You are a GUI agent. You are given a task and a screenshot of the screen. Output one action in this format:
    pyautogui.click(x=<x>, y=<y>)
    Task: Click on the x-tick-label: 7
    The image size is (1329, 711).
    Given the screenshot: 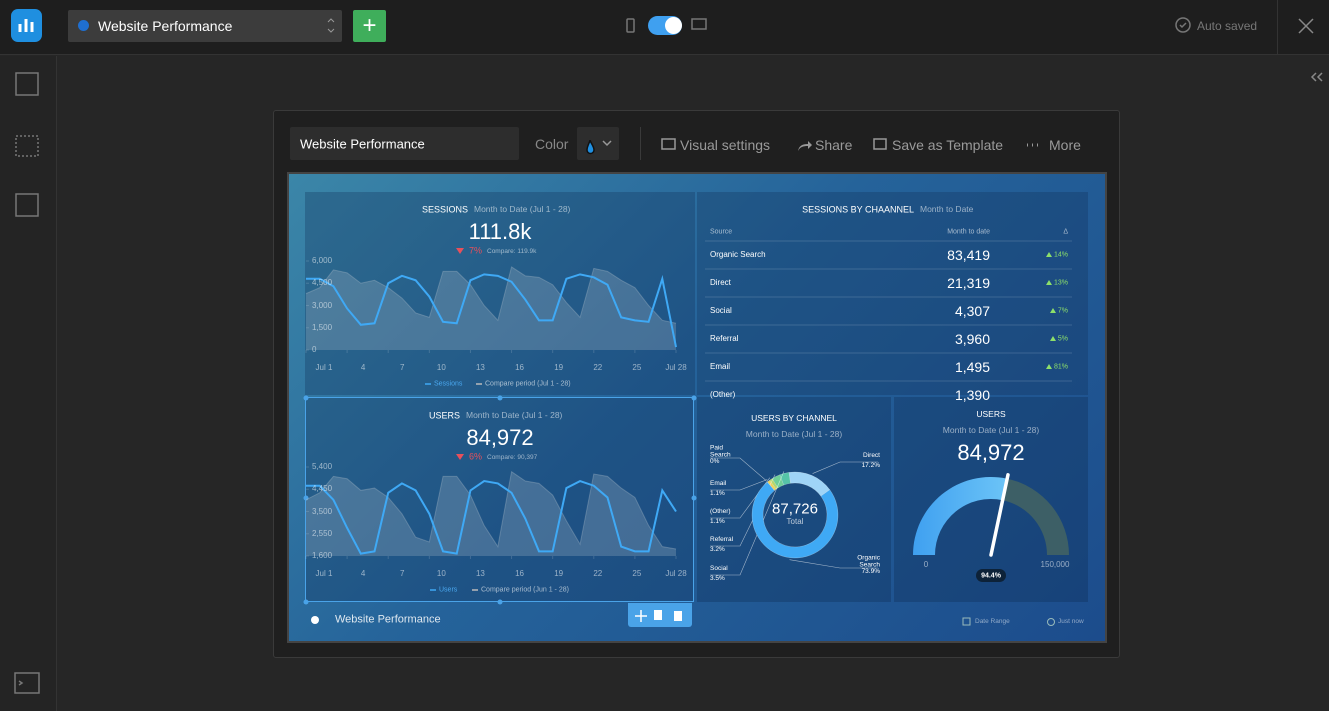 What is the action you would take?
    pyautogui.click(x=402, y=367)
    